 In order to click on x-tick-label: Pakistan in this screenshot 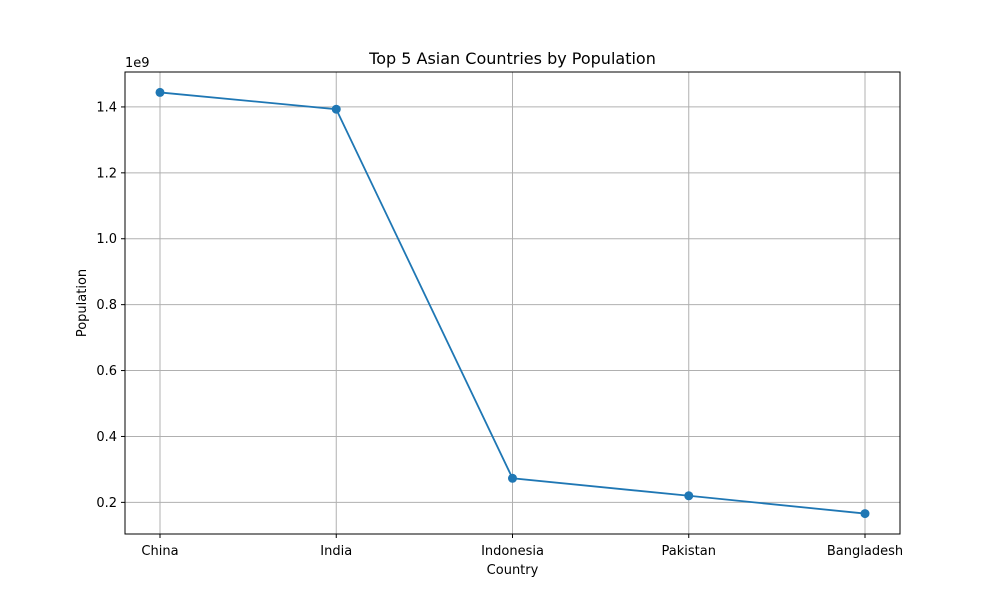, I will do `click(689, 551)`.